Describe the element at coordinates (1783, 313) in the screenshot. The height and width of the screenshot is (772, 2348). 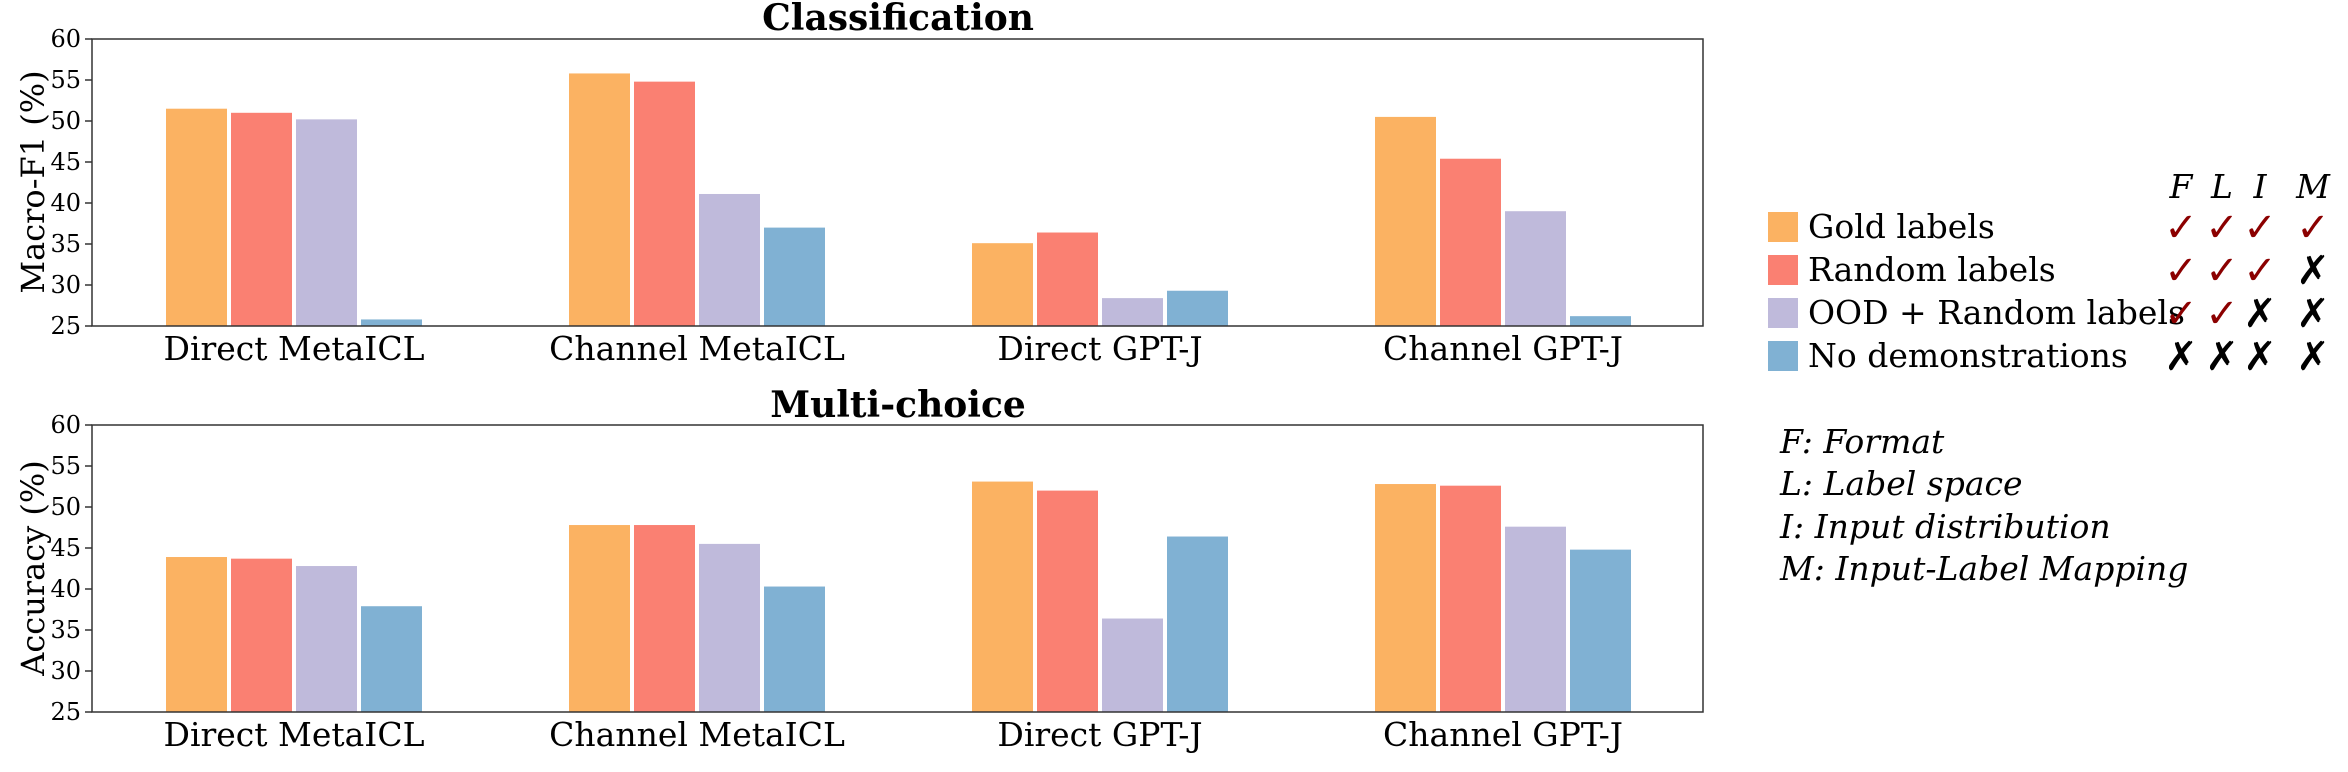
I see `legend-swatch-ood-random-labels` at that location.